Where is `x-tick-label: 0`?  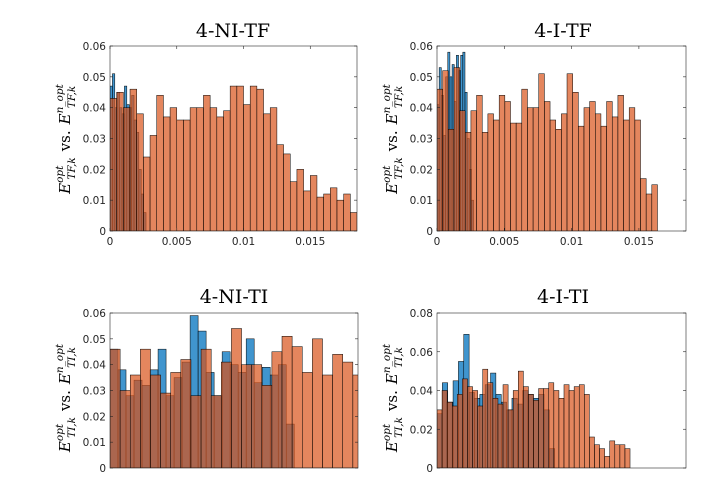 x-tick-label: 0 is located at coordinates (437, 242).